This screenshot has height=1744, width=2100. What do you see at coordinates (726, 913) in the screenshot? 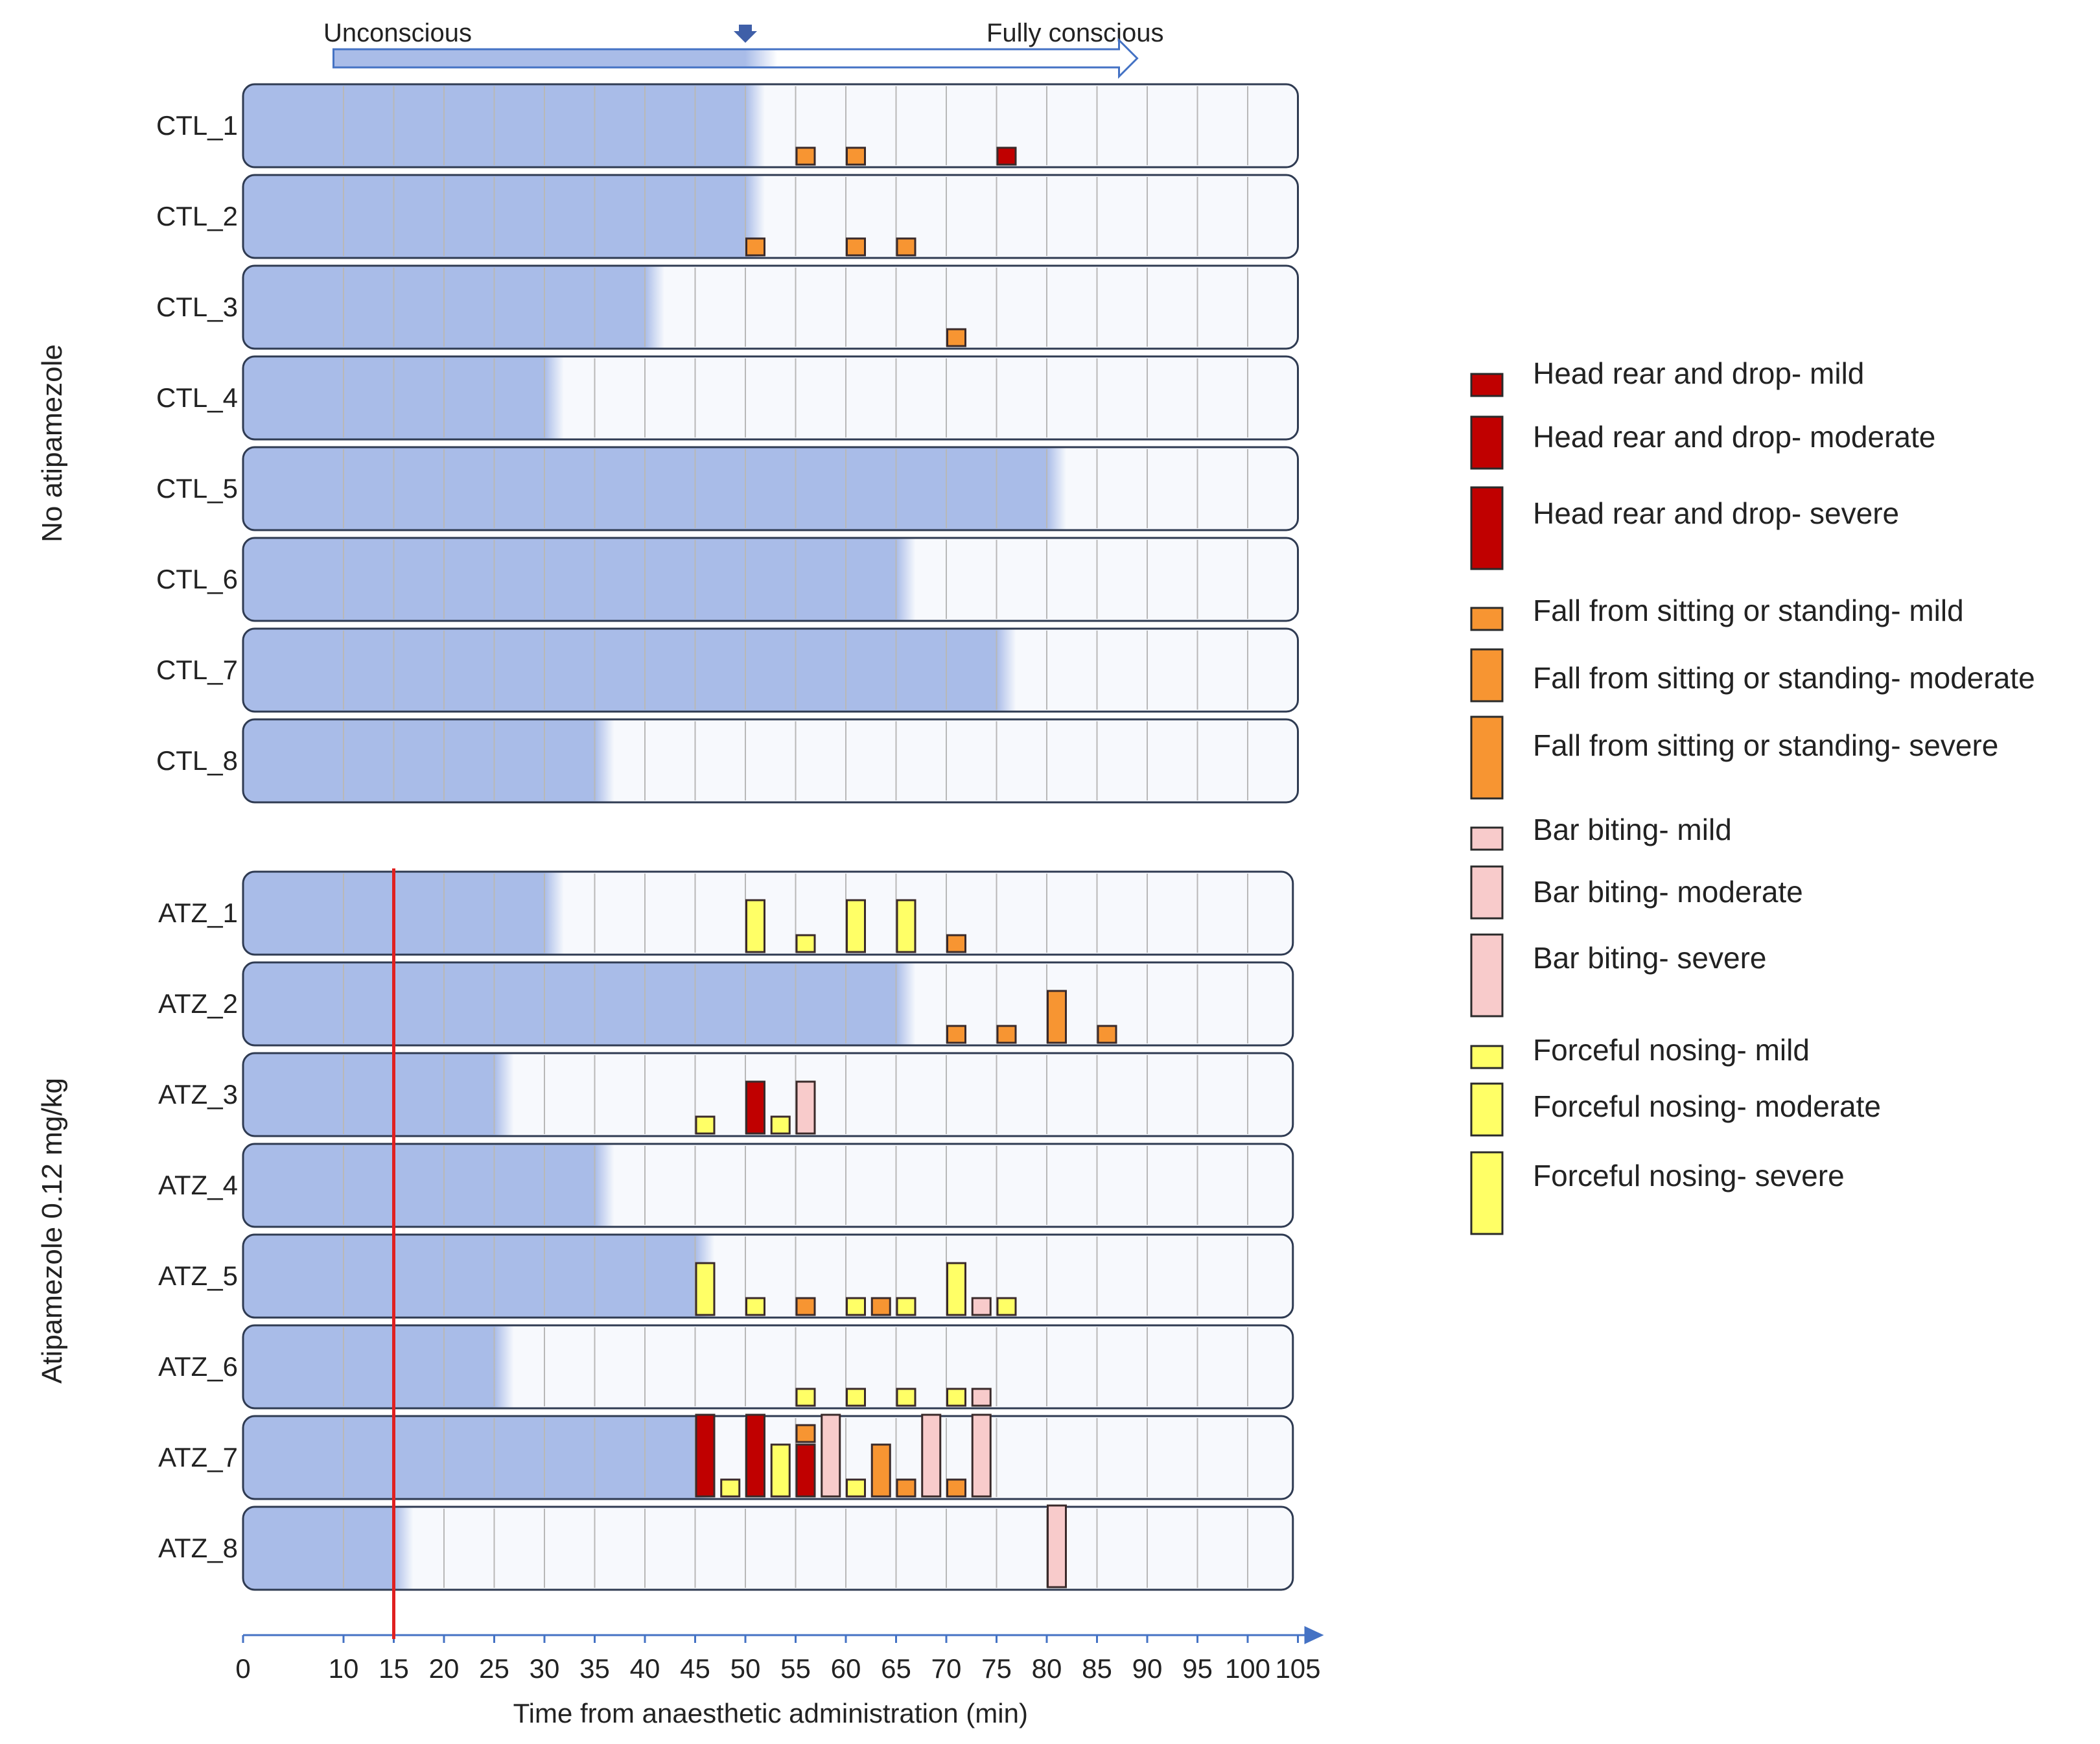
I see `row-atz_1: ATZ_1` at bounding box center [726, 913].